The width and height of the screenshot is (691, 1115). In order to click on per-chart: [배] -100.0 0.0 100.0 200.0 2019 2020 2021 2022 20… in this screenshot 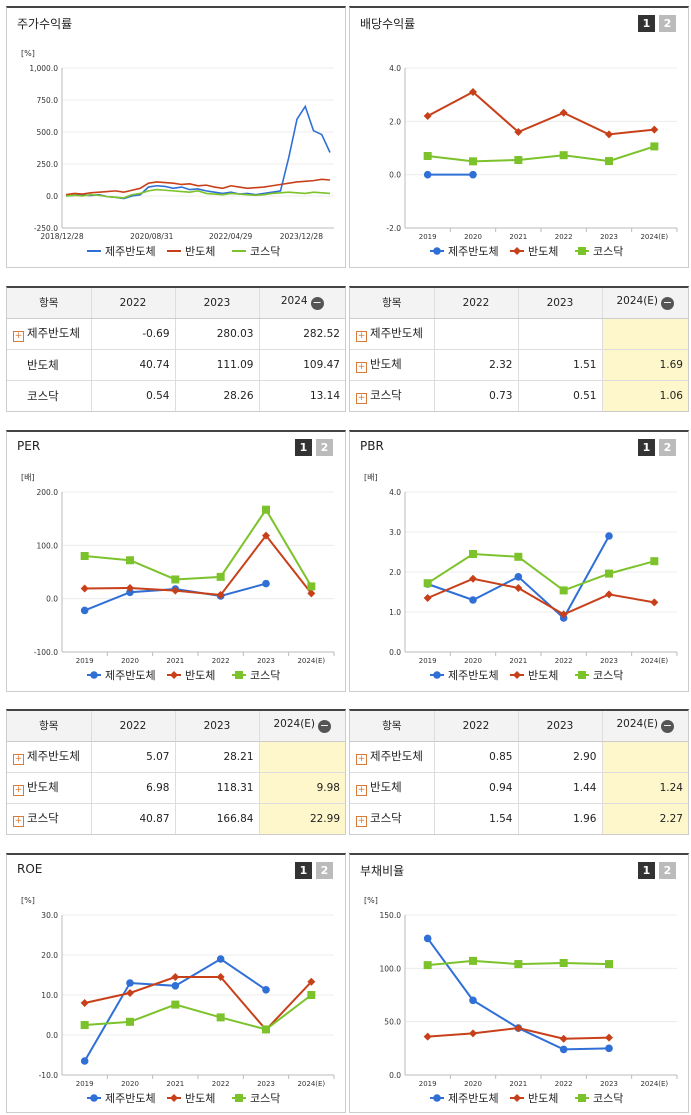, I will do `click(178, 577)`.